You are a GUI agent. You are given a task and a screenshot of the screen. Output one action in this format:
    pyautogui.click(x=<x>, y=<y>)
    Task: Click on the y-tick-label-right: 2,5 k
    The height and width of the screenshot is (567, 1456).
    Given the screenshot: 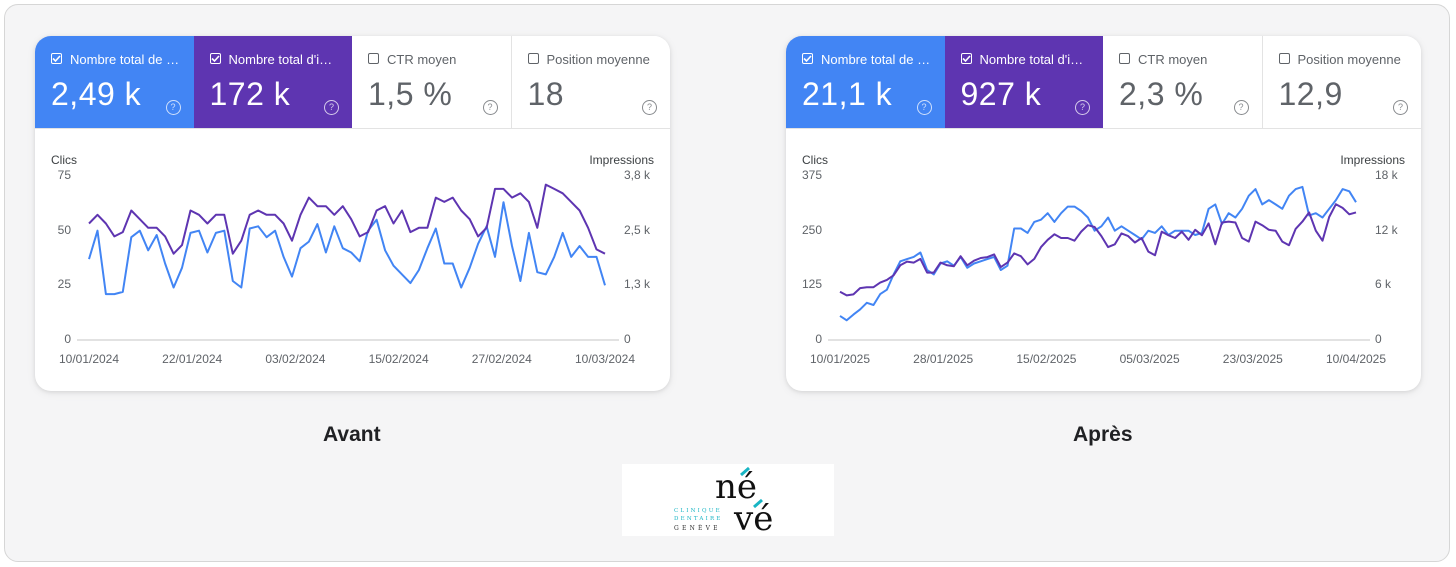 What is the action you would take?
    pyautogui.click(x=637, y=229)
    